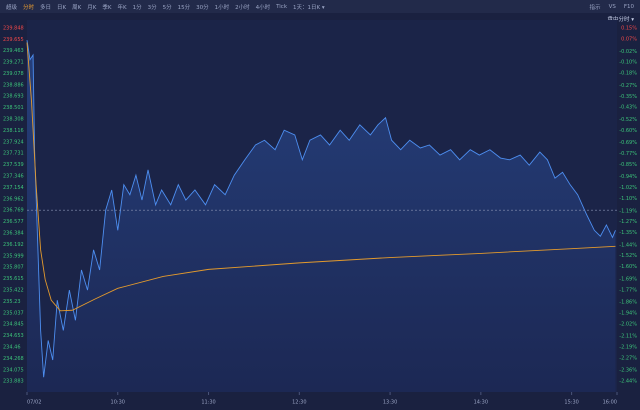 The image size is (640, 410). I want to click on toolbar-item: 1天：1日K ▾, so click(309, 7).